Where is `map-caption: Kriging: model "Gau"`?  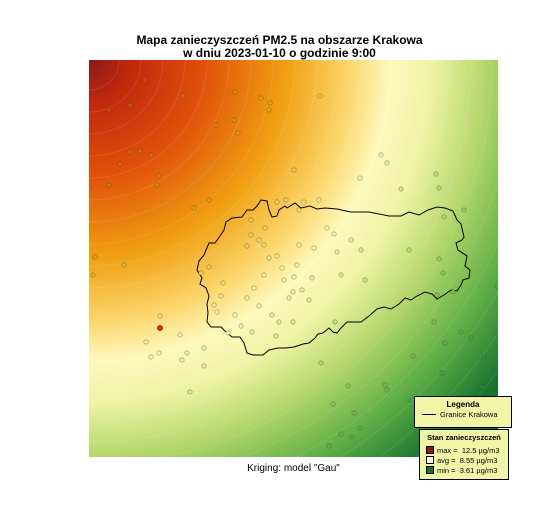 map-caption: Kriging: model "Gau" is located at coordinates (293, 468).